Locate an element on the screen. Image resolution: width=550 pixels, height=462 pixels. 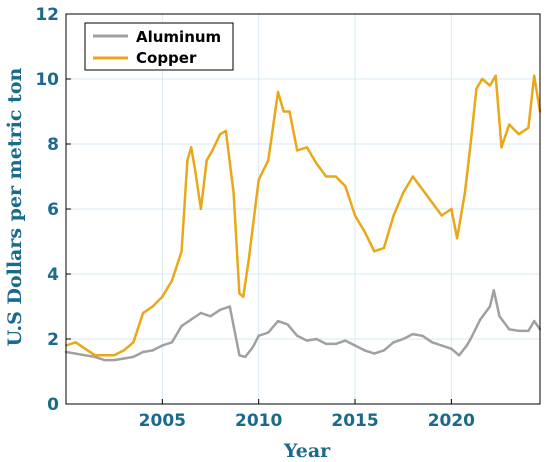
x-axis: 2005 2010 2015 2020 is located at coordinates (307, 415).